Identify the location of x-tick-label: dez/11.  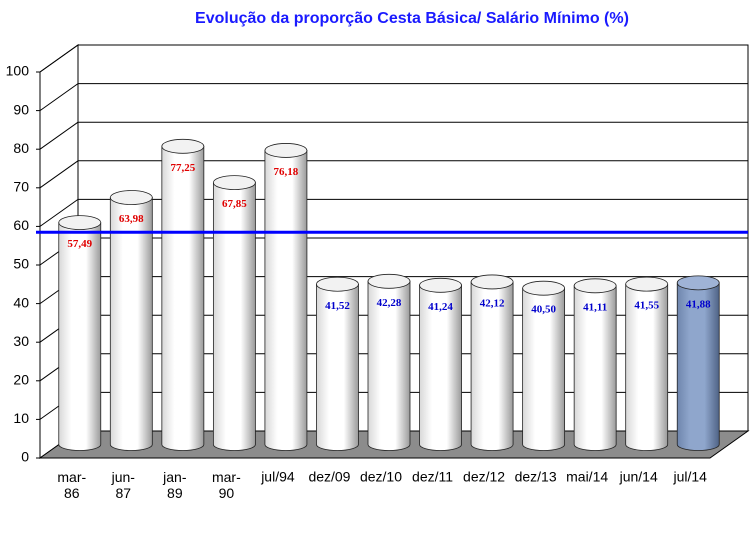
(432, 477).